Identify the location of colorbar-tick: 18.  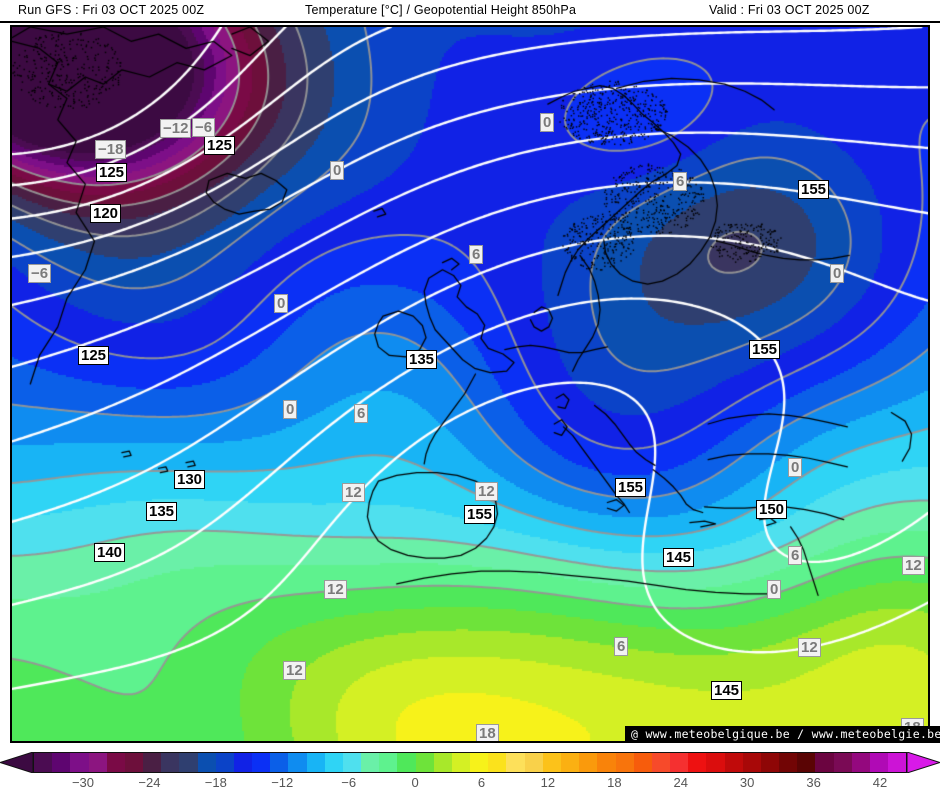
(614, 782).